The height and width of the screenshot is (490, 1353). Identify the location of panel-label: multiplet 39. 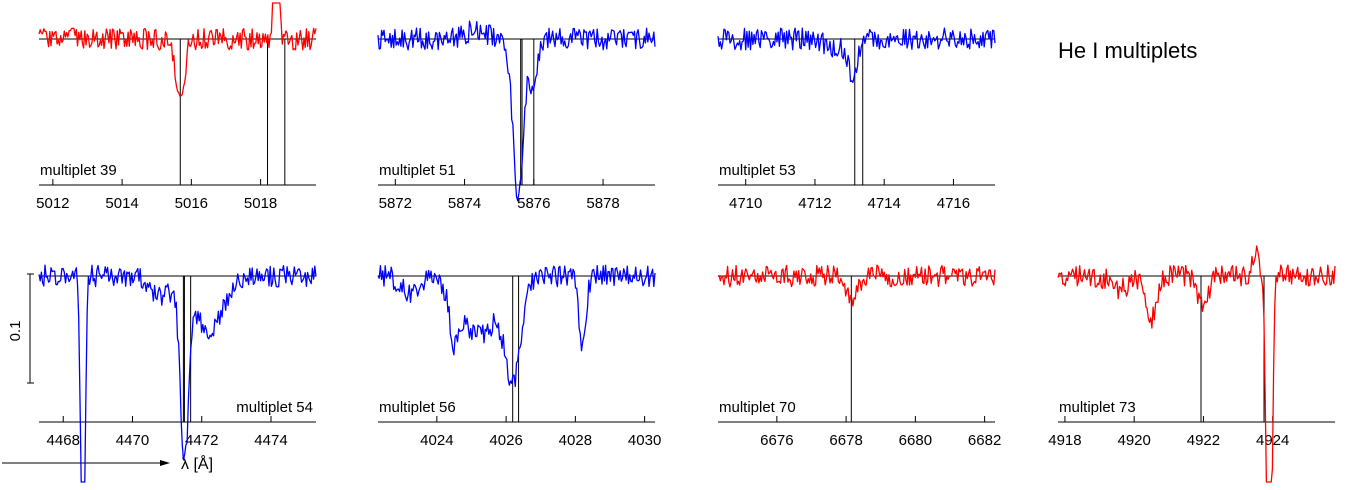
(78, 170).